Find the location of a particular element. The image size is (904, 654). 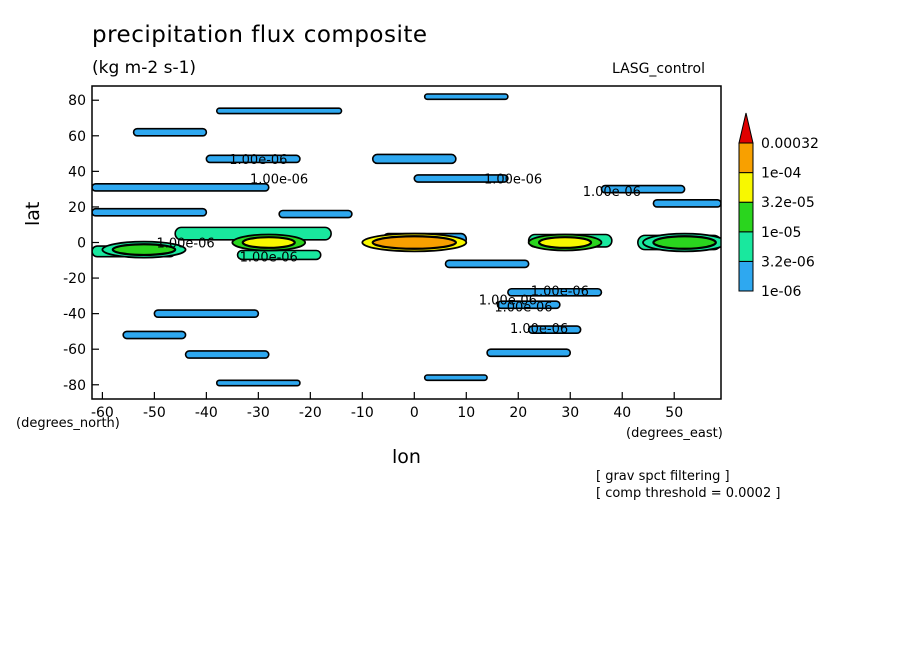

x-tick-label-5: -10 is located at coordinates (362, 413).